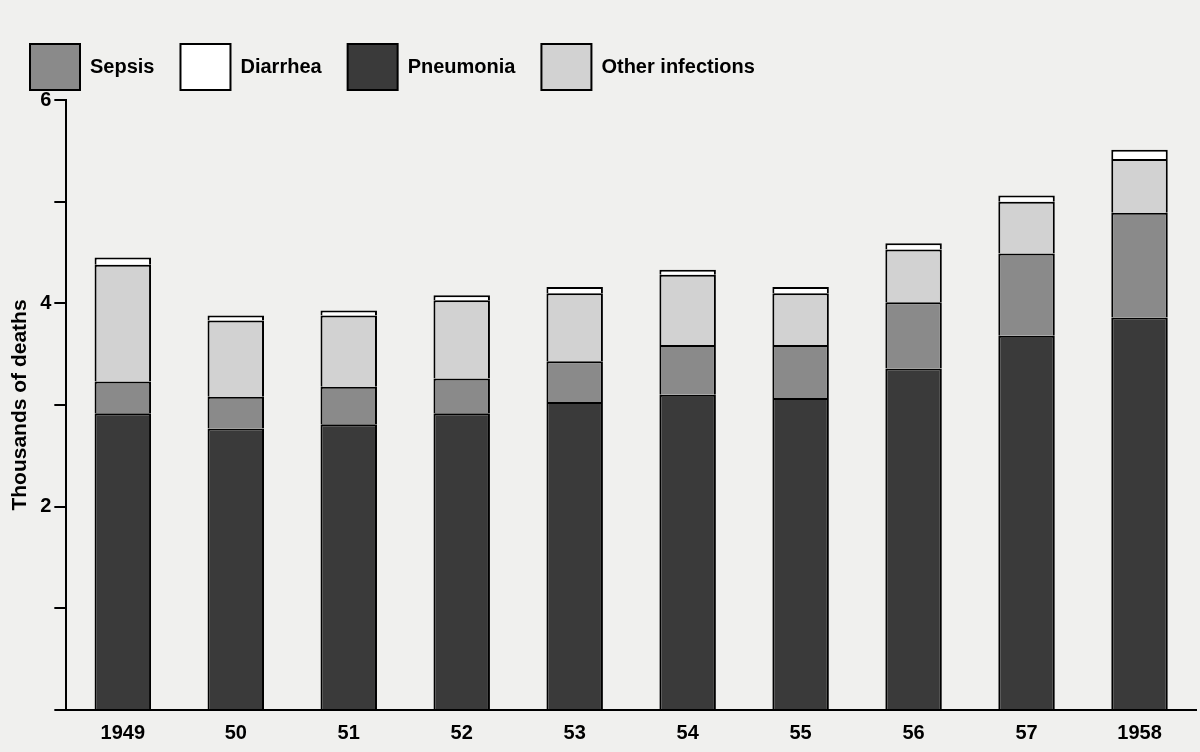 This screenshot has width=1200, height=752. What do you see at coordinates (235, 731) in the screenshot?
I see `x-tick-label: 50` at bounding box center [235, 731].